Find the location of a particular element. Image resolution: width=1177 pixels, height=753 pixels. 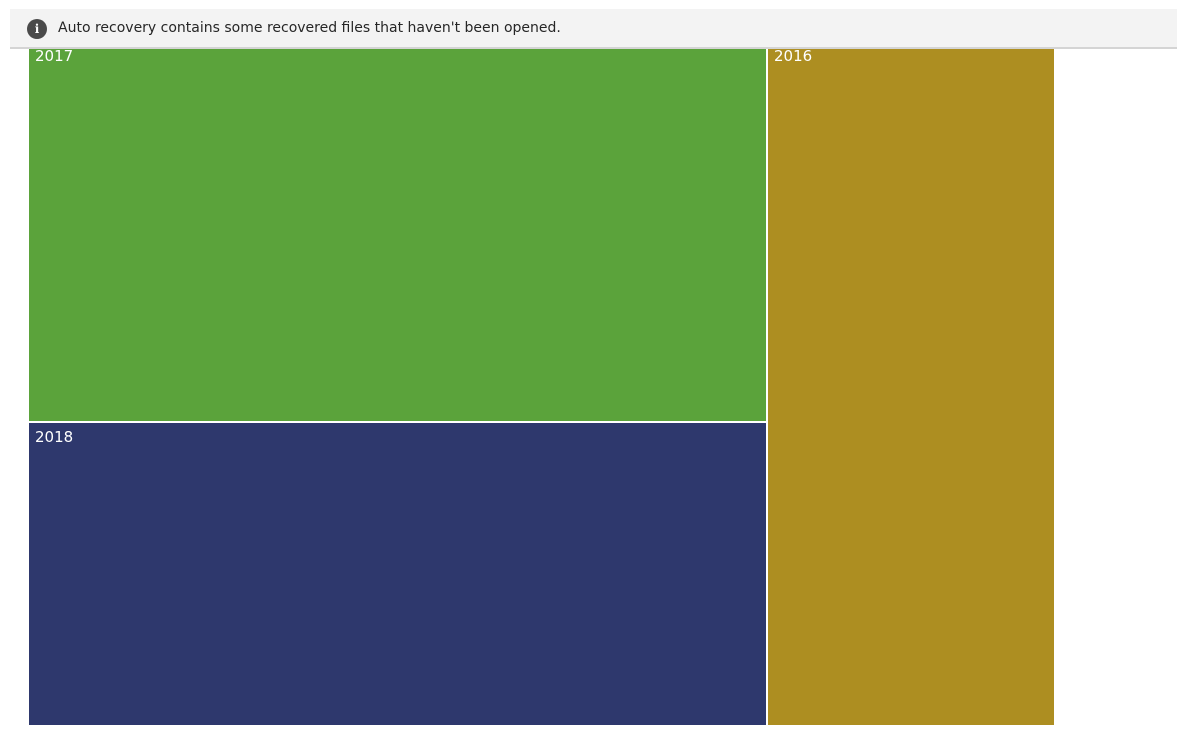

tile-label-2017: 2017 is located at coordinates (54, 56).